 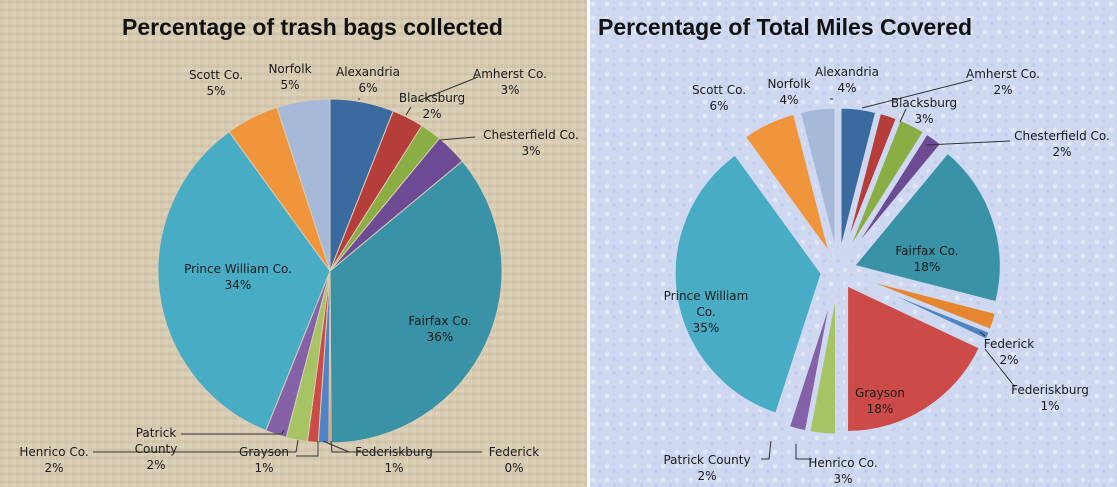 What do you see at coordinates (336, 446) in the screenshot?
I see `leader-line-federiskburg` at bounding box center [336, 446].